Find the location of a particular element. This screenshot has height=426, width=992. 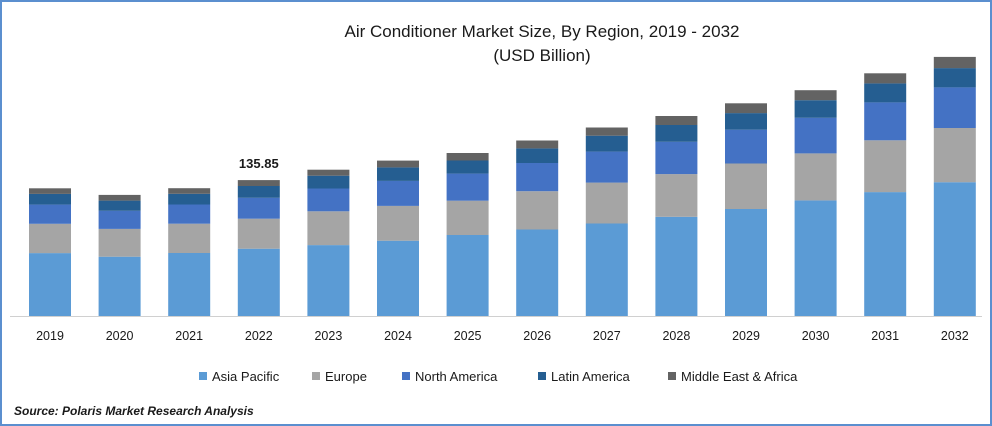

source-note: Source: Polaris Market Research Analysis is located at coordinates (134, 411).